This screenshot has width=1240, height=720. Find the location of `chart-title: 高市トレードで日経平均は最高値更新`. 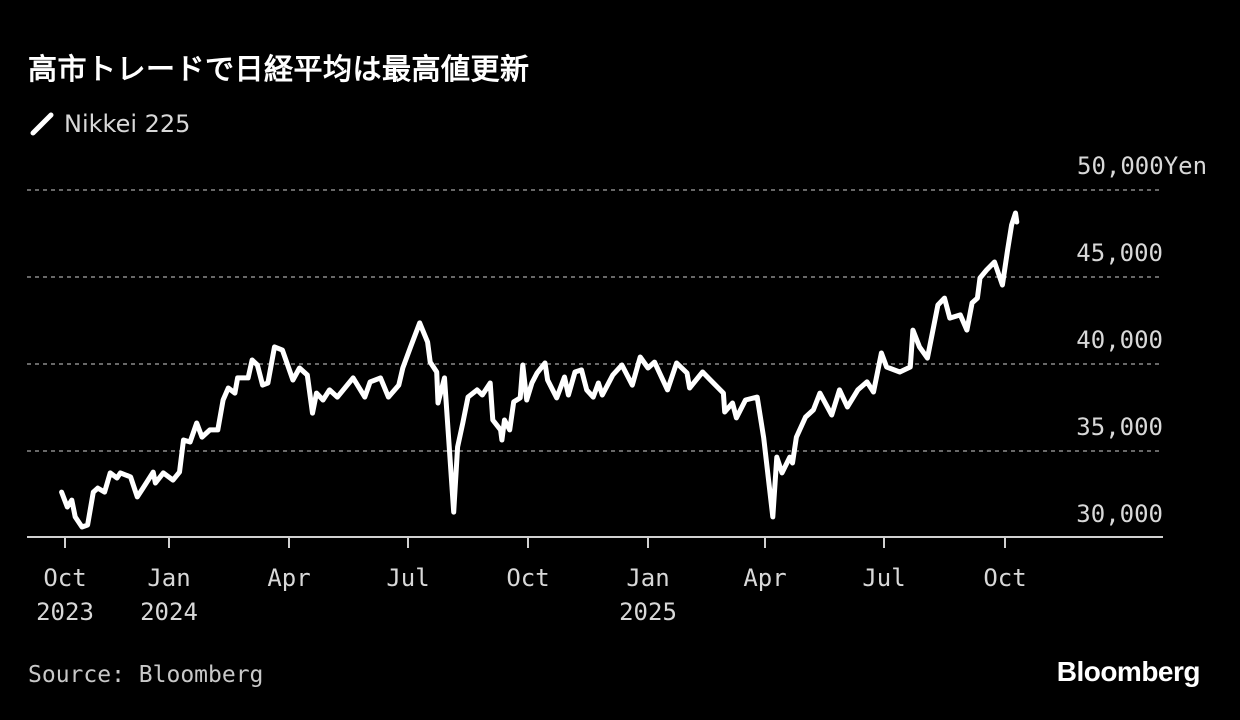

chart-title: 高市トレードで日経平均は最高値更新 is located at coordinates (279, 69).